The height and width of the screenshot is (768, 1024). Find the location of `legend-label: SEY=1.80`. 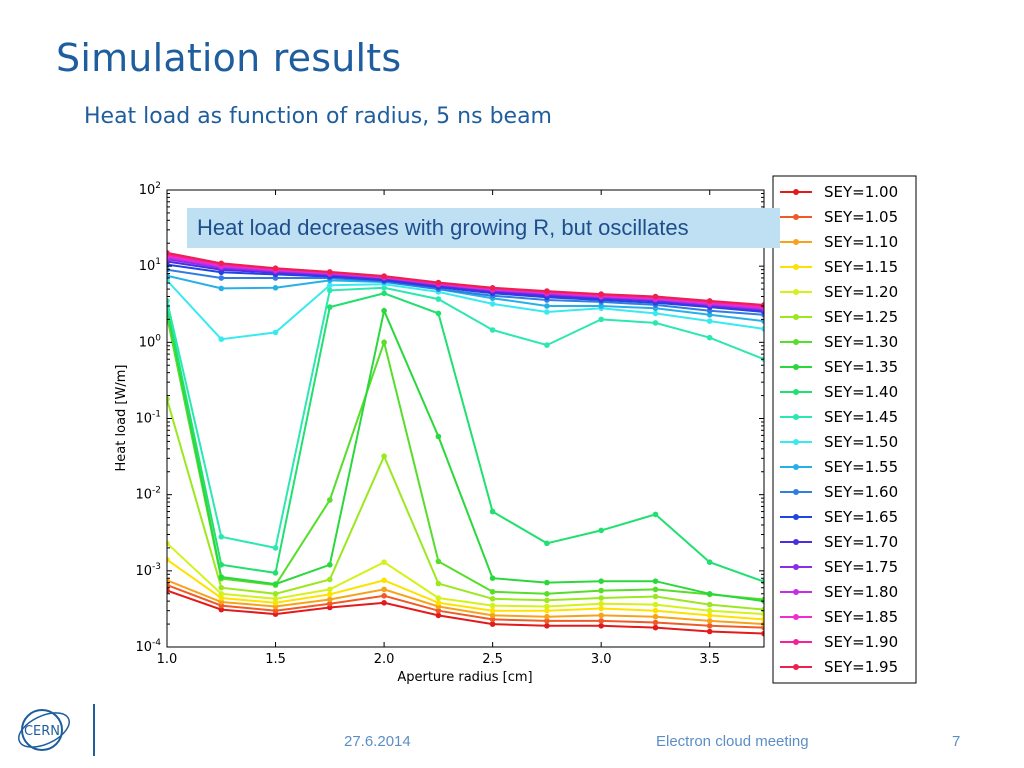

legend-label: SEY=1.80 is located at coordinates (861, 592).